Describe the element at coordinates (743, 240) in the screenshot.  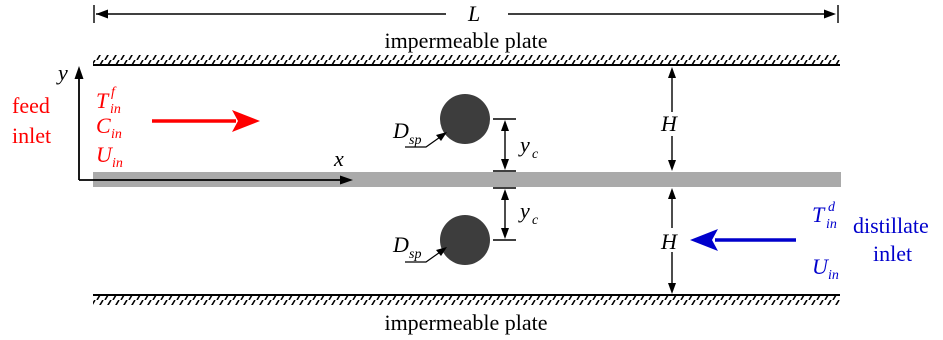
I see `distillate-flow-arrow` at that location.